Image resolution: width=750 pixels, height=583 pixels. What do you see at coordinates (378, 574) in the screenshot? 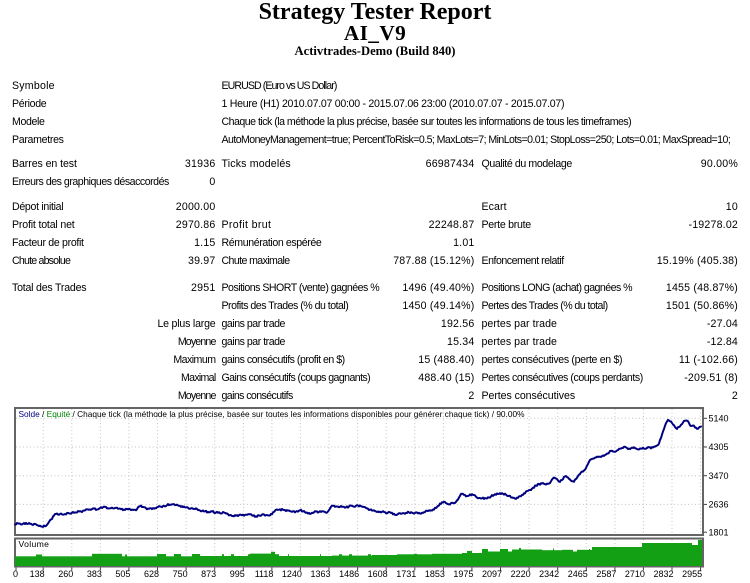
I see `svg-text: 1608` at bounding box center [378, 574].